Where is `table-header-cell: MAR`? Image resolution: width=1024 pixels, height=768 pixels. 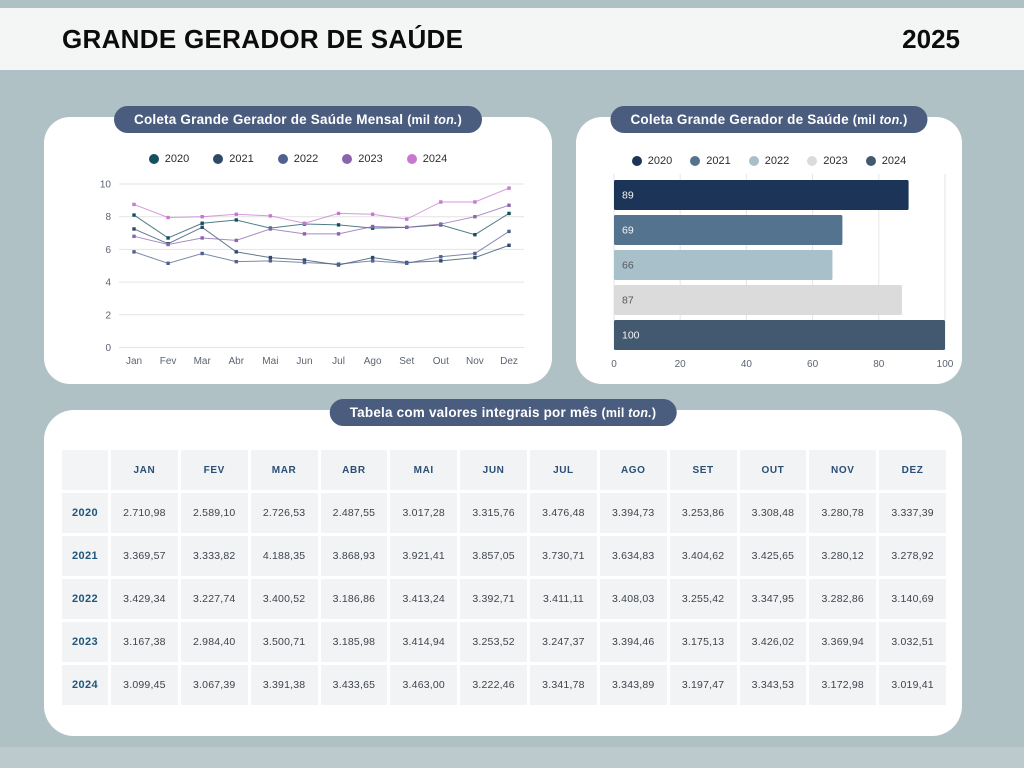
table-header-cell: MAR is located at coordinates (284, 470).